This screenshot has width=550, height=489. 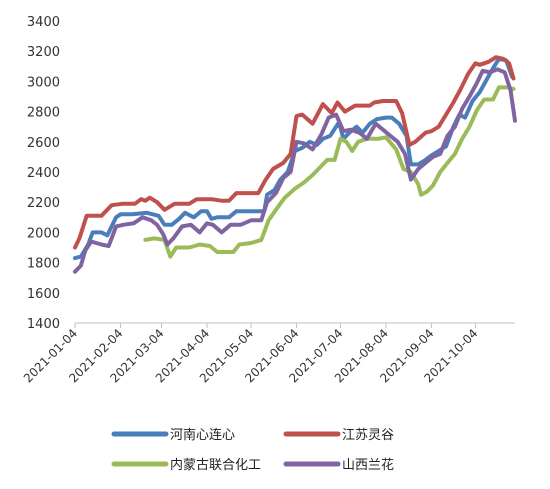 What do you see at coordinates (43, 324) in the screenshot?
I see `y-tick-label: 1400` at bounding box center [43, 324].